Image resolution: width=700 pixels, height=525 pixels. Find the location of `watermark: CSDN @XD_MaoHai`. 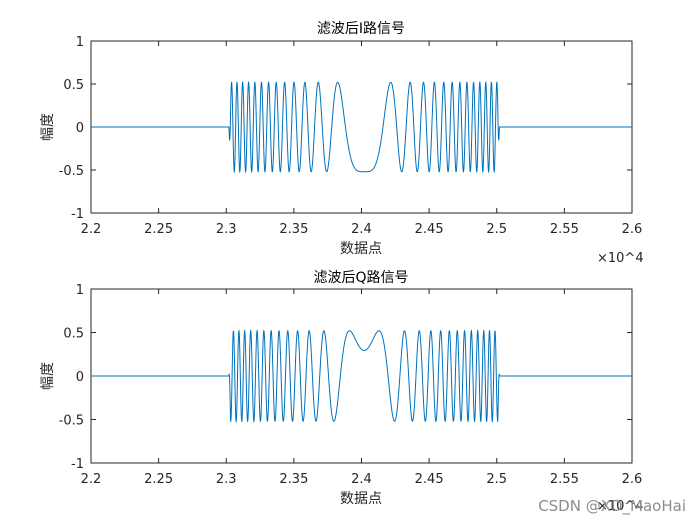

watermark: CSDN @XD_MaoHai is located at coordinates (612, 506).